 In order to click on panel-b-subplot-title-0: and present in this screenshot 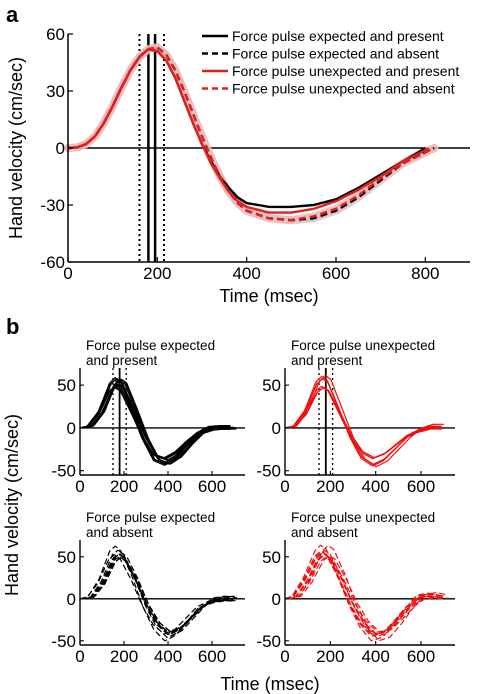, I will do `click(122, 360)`.